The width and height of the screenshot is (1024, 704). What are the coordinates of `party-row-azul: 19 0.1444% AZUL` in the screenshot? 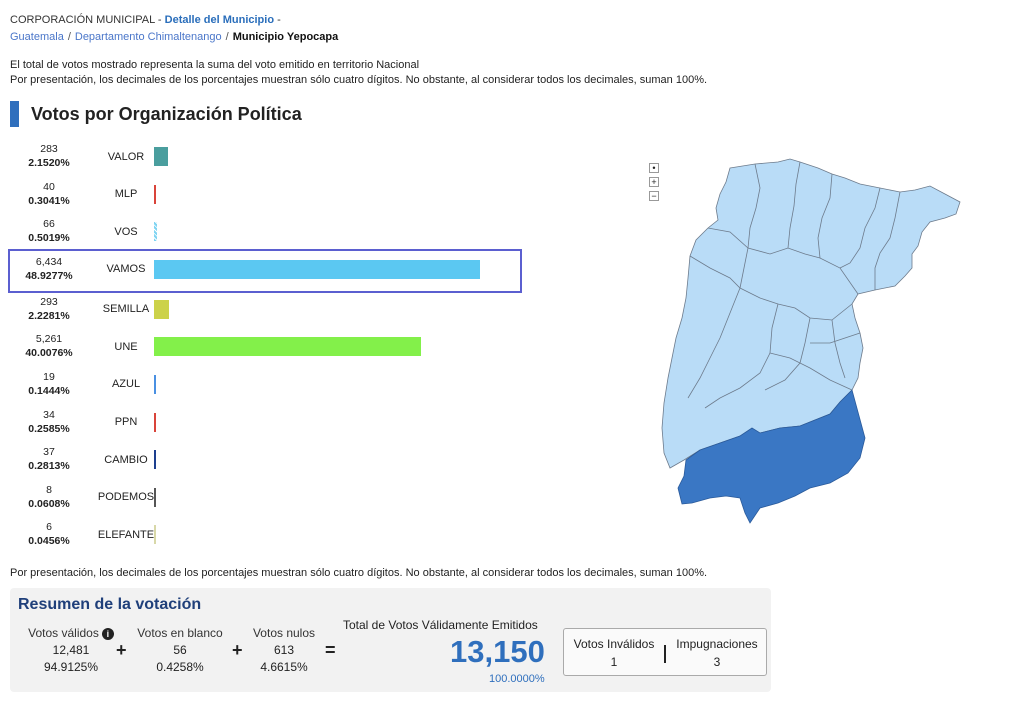 It's located at (265, 385).